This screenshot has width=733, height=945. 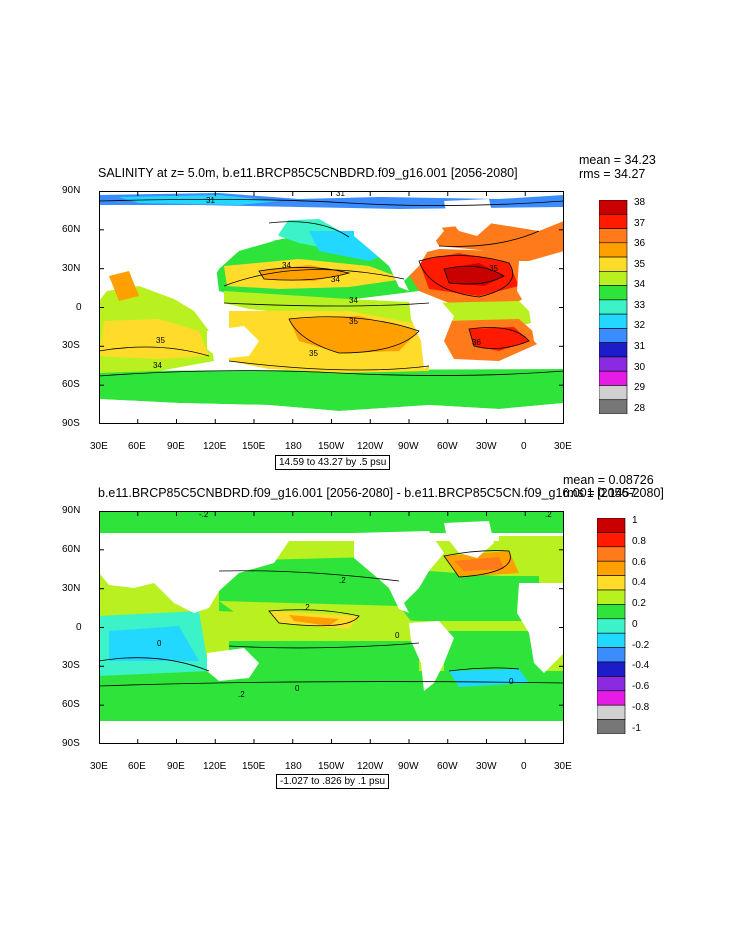 What do you see at coordinates (194, 251) in the screenshot?
I see `asia-landmass` at bounding box center [194, 251].